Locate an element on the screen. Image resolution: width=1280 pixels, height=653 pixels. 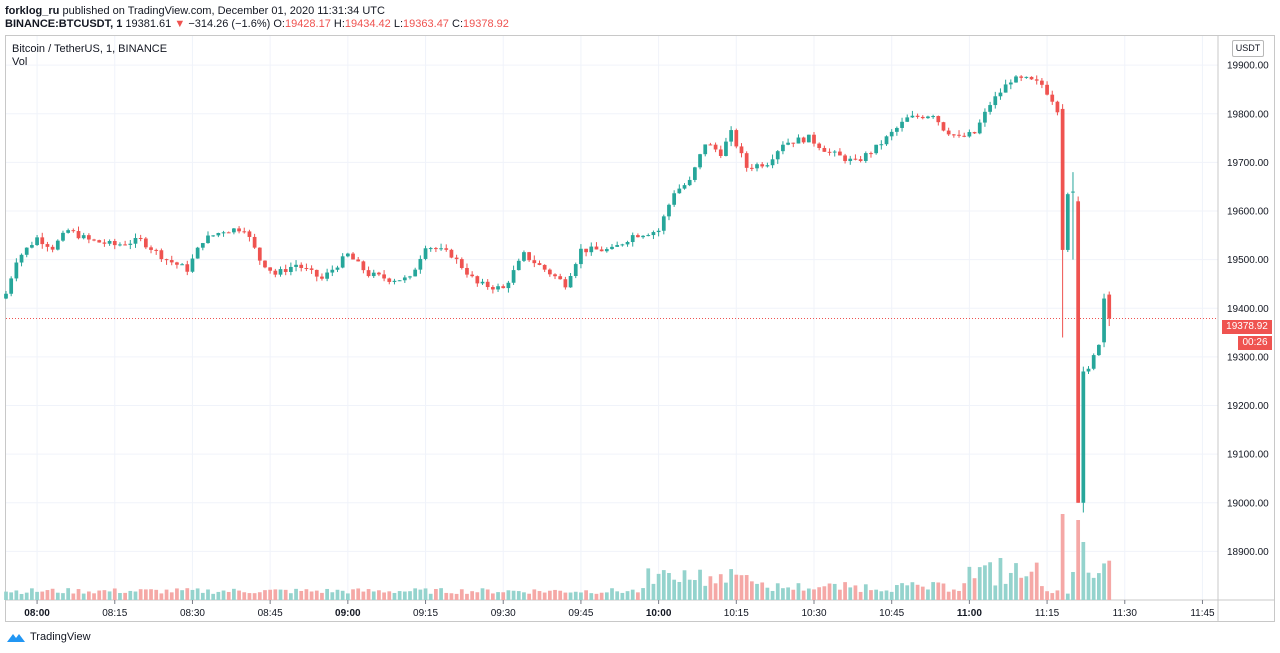
currency-badge: USDT is located at coordinates (1248, 48).